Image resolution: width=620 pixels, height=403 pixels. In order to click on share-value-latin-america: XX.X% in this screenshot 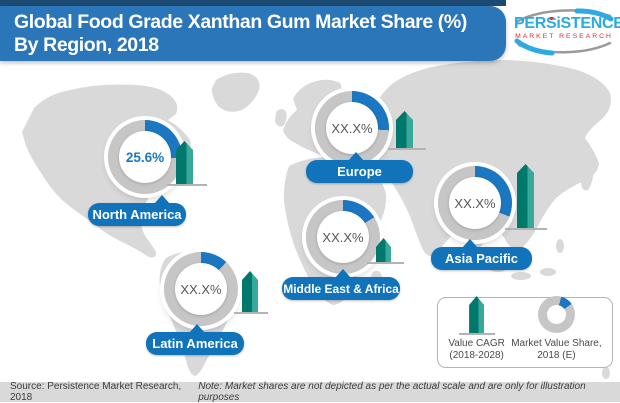, I will do `click(201, 289)`.